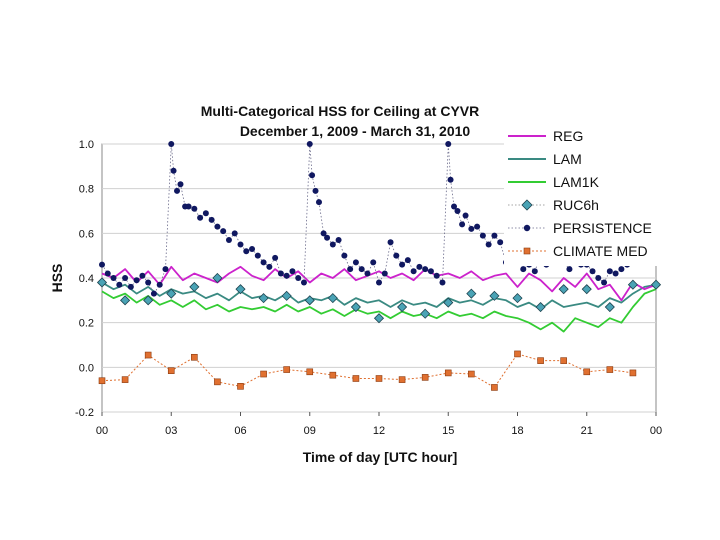 Image resolution: width=720 pixels, height=540 pixels. What do you see at coordinates (86, 324) in the screenshot?
I see `y-tick-label: 0.2` at bounding box center [86, 324].